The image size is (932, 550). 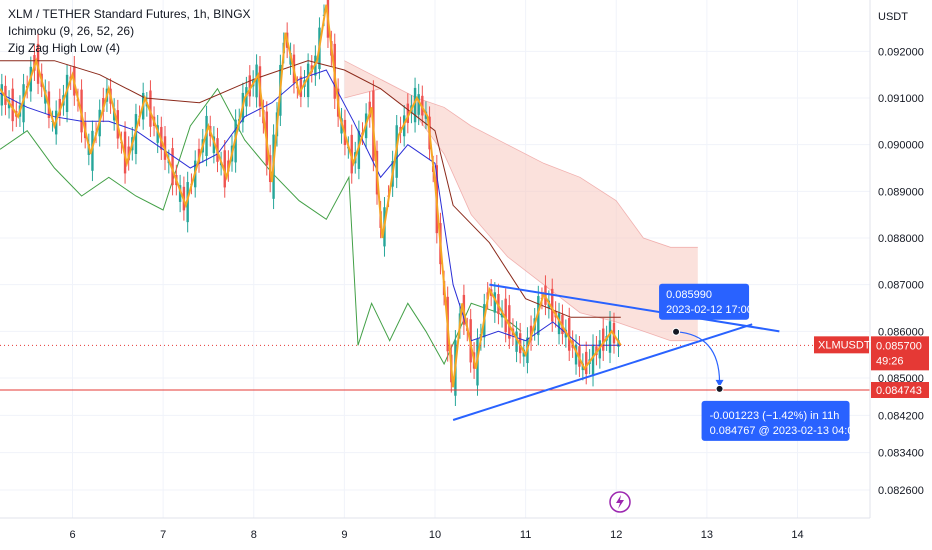 I want to click on y-tick-label: 0.090000, so click(x=901, y=146).